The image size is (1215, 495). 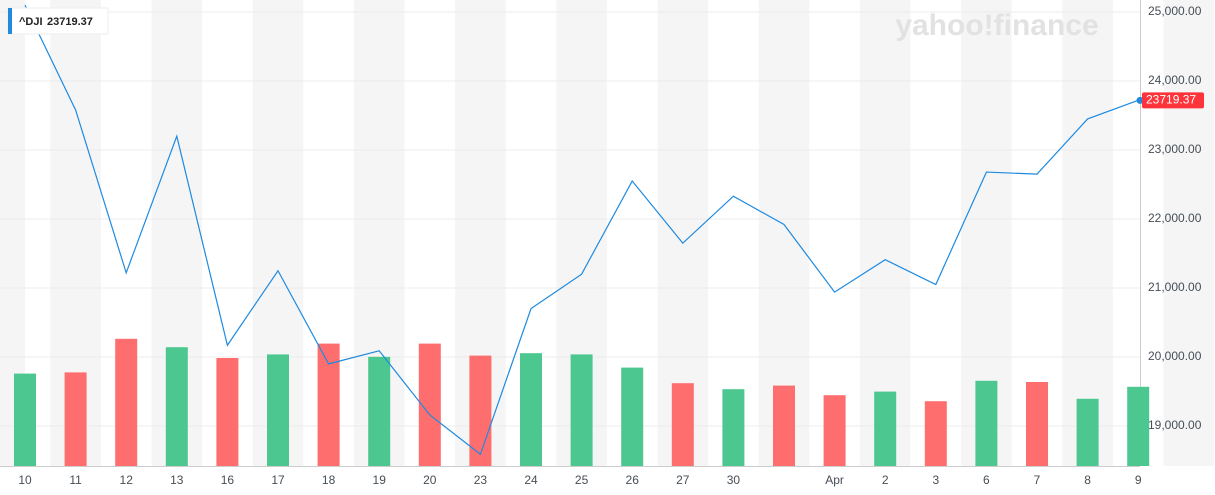 I want to click on x-tick-label: 7, so click(x=1037, y=480).